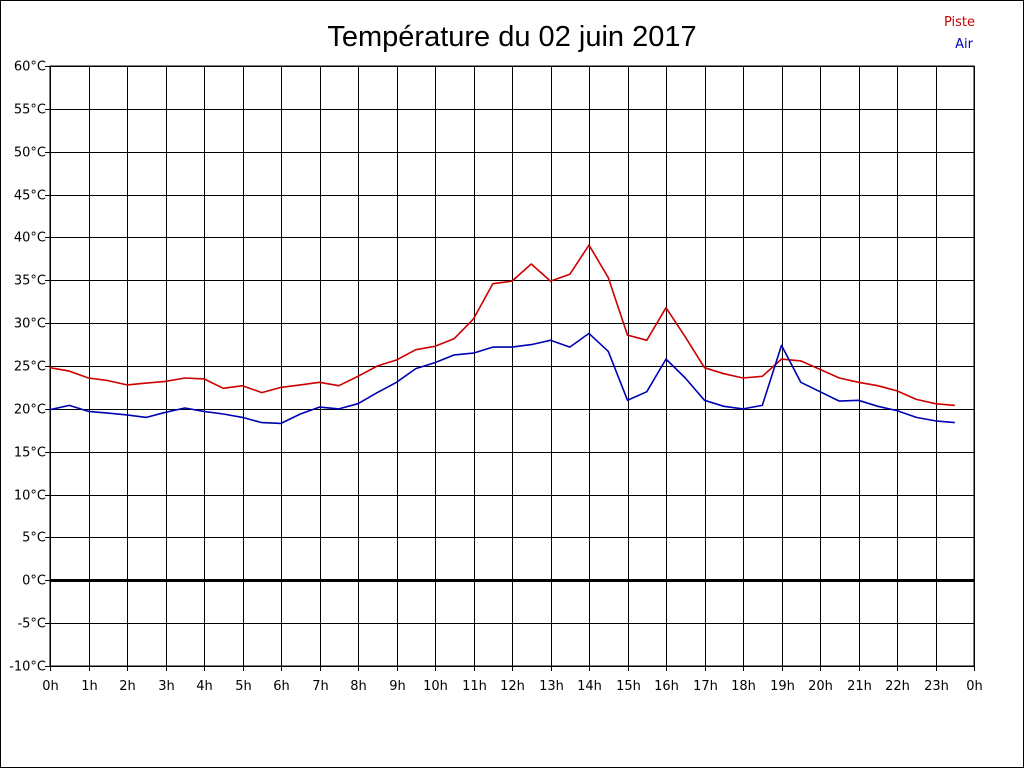 This screenshot has width=1024, height=768. I want to click on x-tick-label: 16h, so click(666, 686).